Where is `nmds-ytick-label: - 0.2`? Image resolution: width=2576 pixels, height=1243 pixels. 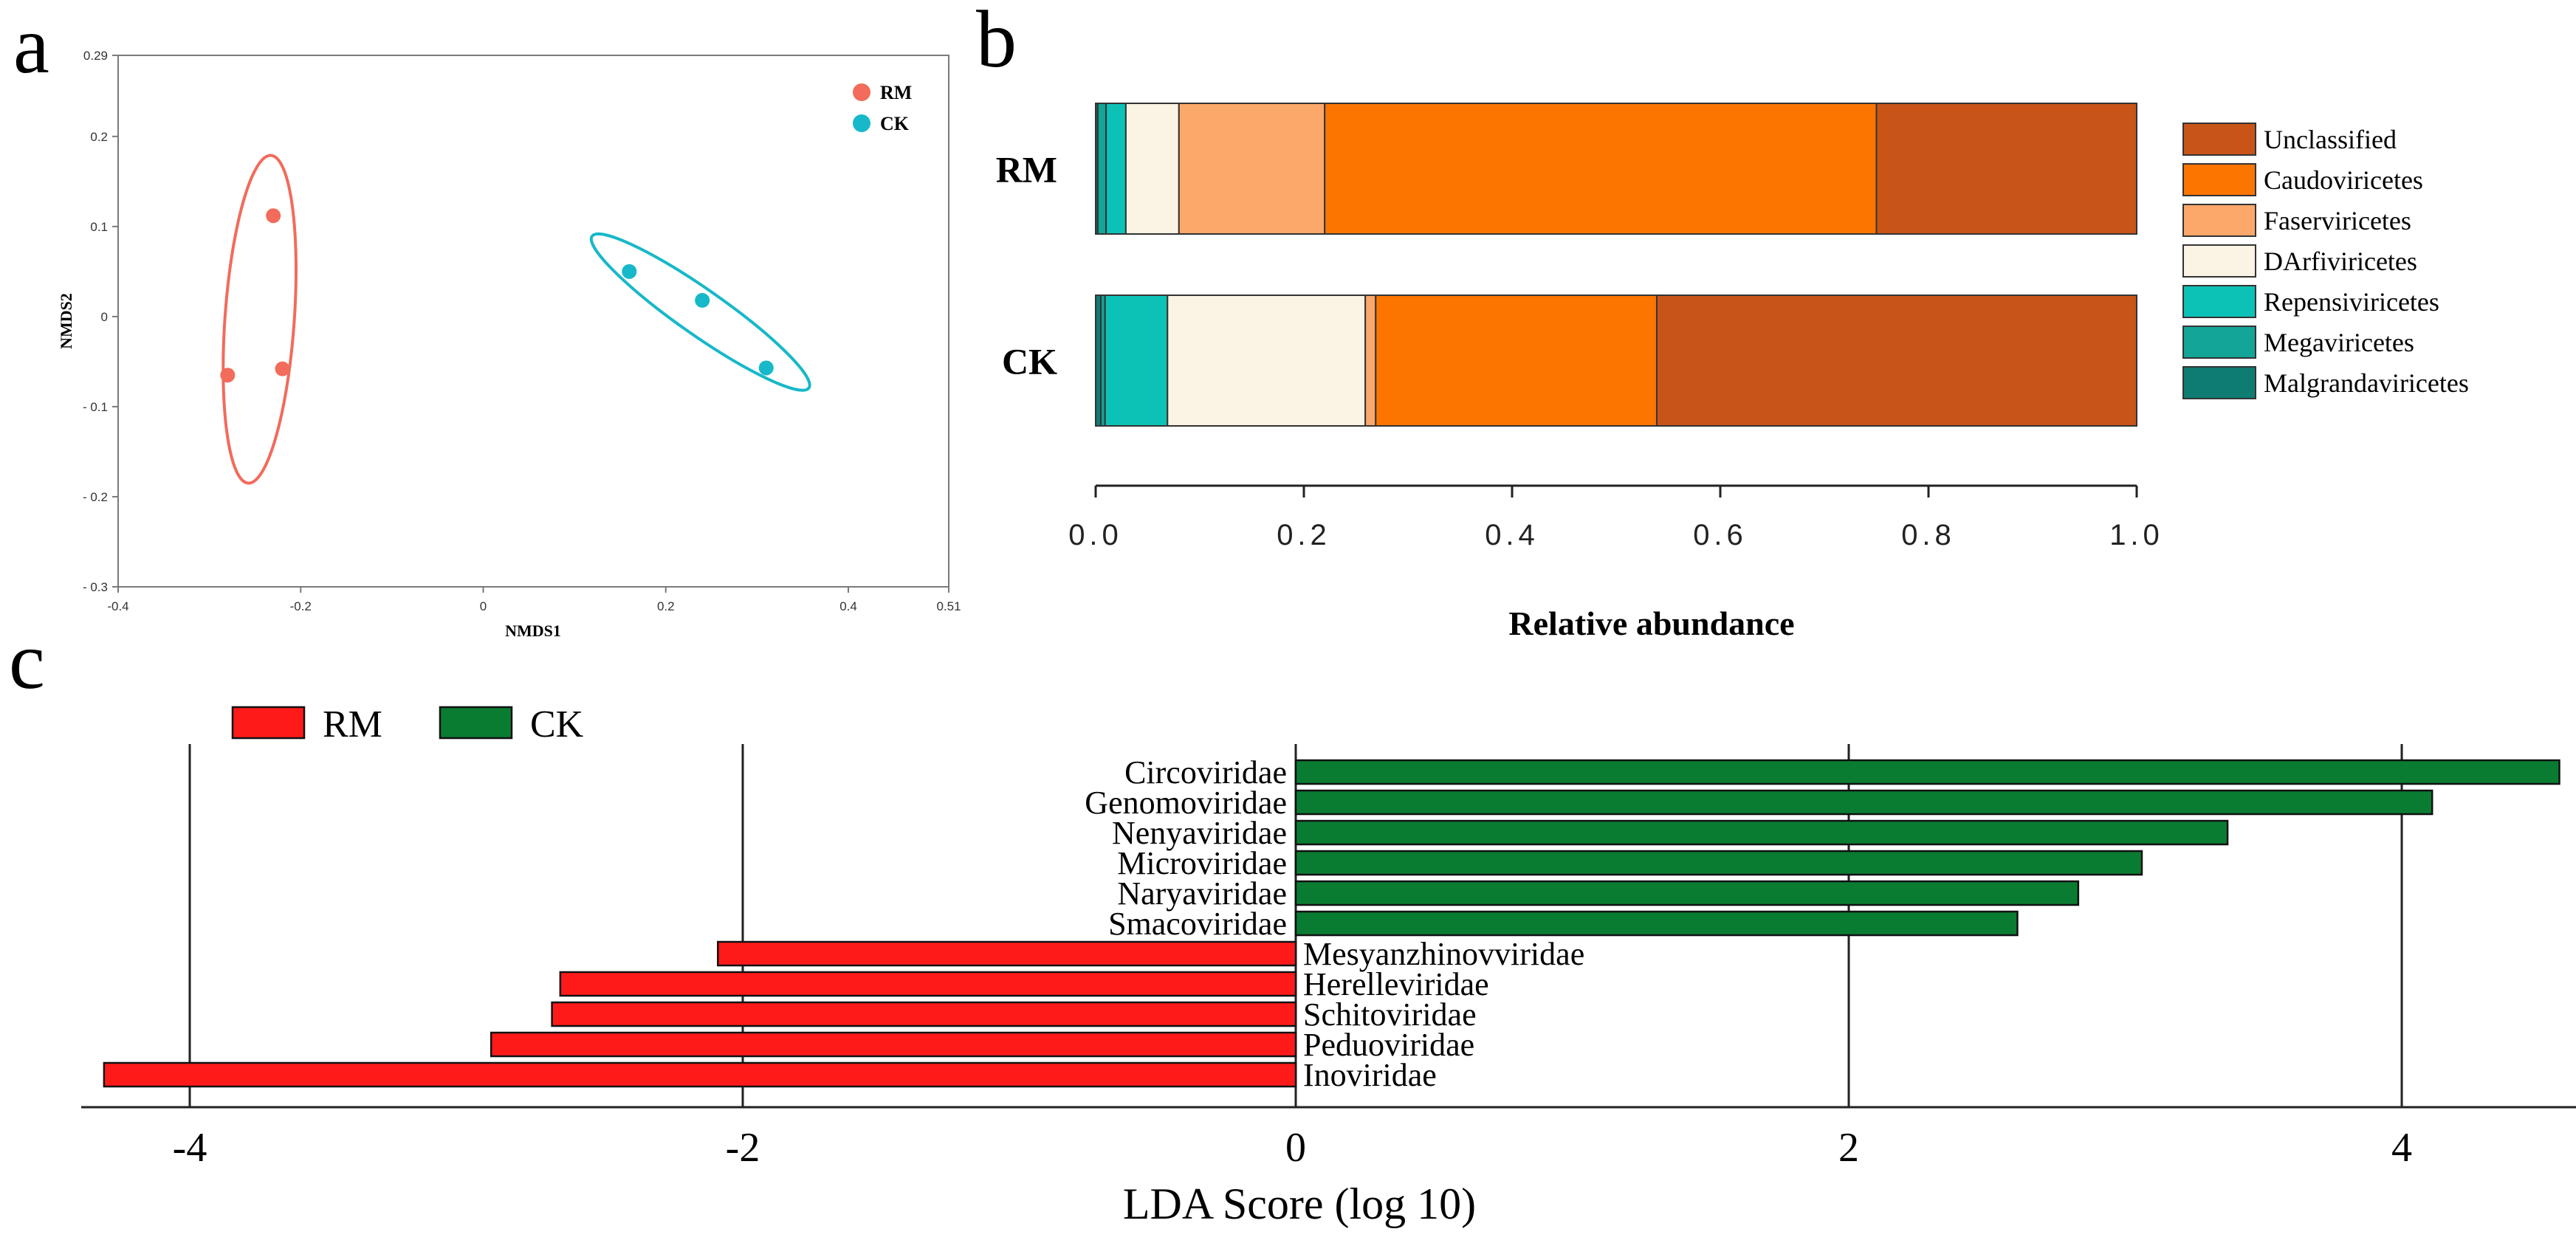
nmds-ytick-label: - 0.2 is located at coordinates (95, 497).